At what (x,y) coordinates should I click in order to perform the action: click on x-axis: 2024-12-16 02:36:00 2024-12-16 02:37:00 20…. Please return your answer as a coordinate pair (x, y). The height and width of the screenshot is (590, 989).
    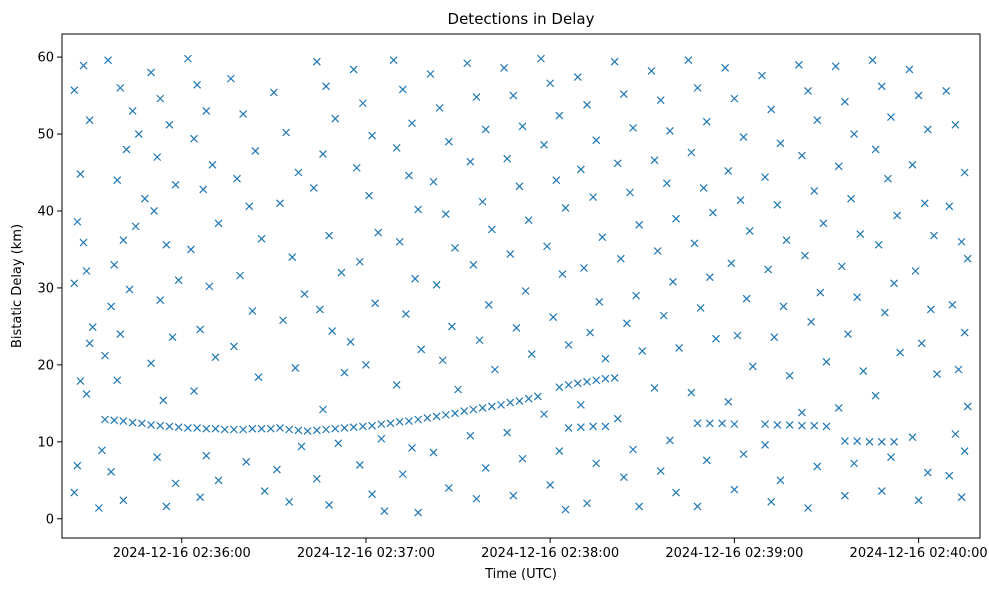
    Looking at the image, I should click on (550, 549).